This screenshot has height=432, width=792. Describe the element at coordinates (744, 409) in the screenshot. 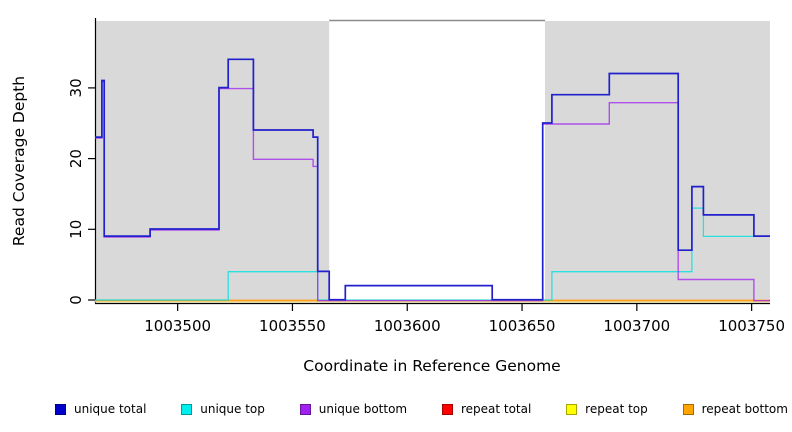

I see `legend-label: repeat bottom` at that location.